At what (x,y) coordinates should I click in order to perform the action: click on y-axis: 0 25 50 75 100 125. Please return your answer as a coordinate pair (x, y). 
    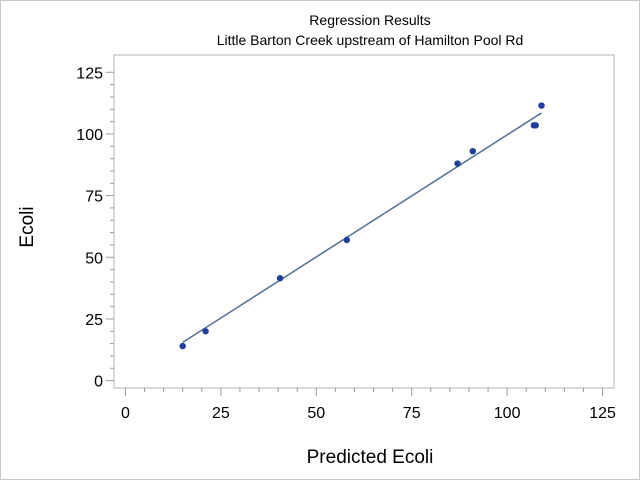
    Looking at the image, I should click on (95, 228).